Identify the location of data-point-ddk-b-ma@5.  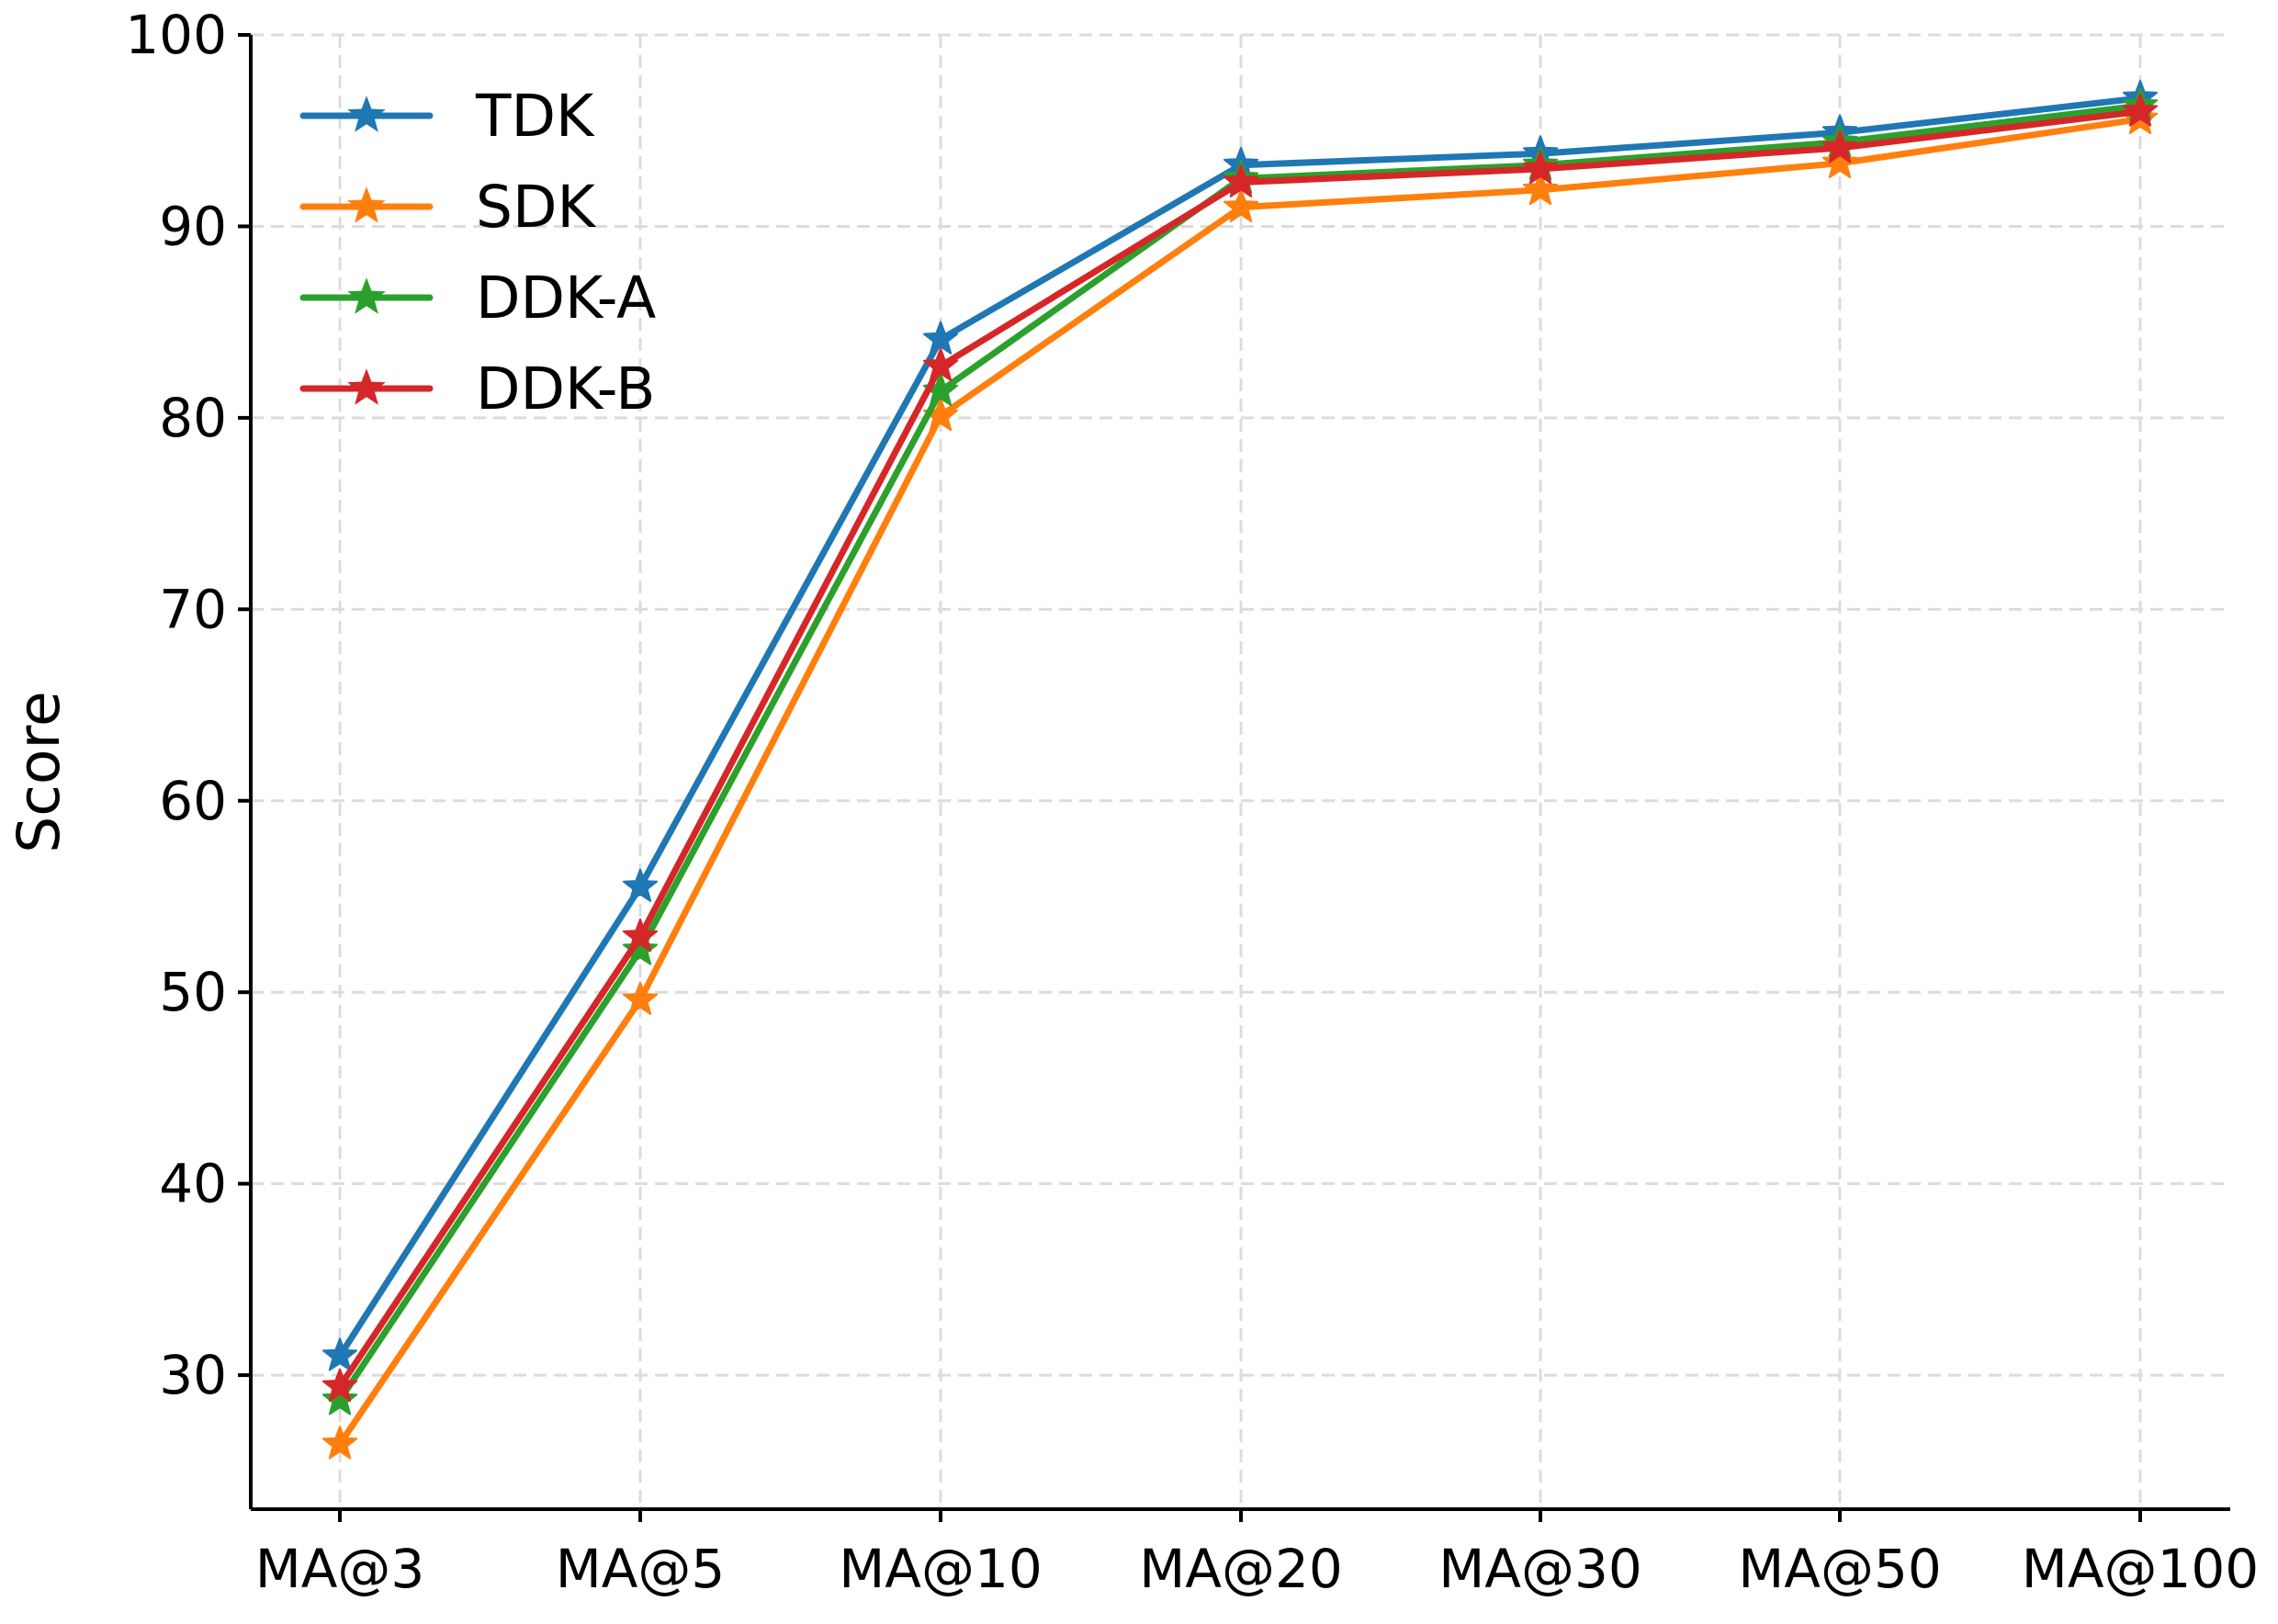
(641, 935).